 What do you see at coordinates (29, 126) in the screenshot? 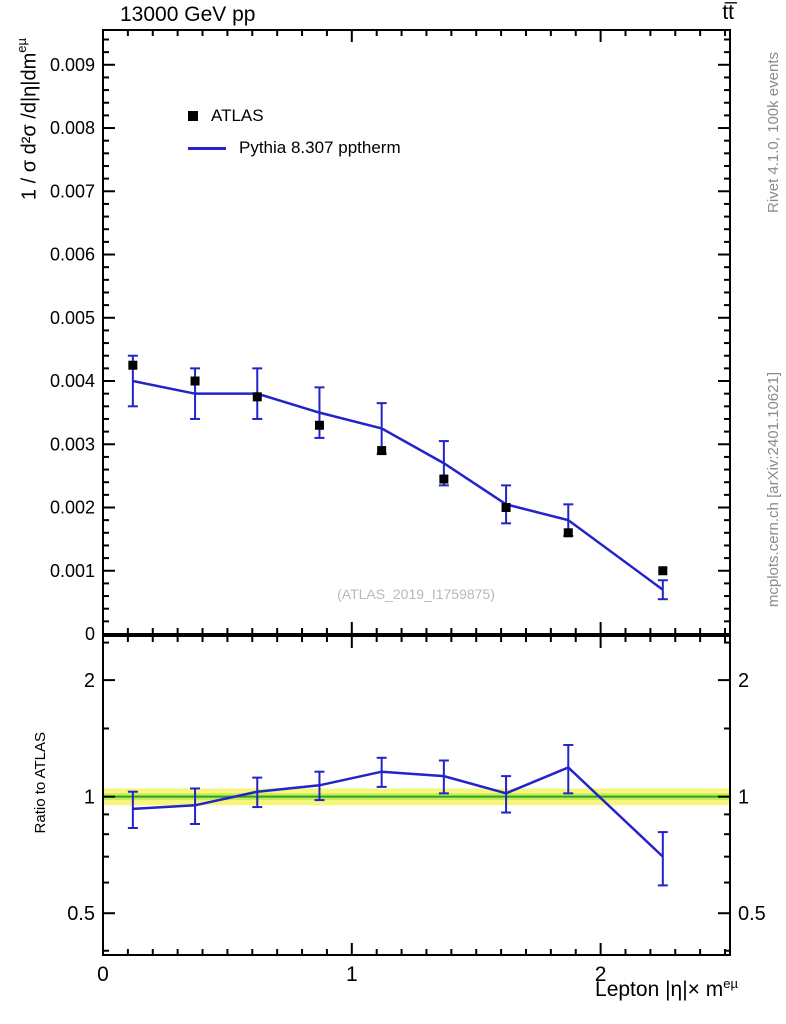
I see `y-axis-label-base: 1 / σ d²σ /d|η|dm` at bounding box center [29, 126].